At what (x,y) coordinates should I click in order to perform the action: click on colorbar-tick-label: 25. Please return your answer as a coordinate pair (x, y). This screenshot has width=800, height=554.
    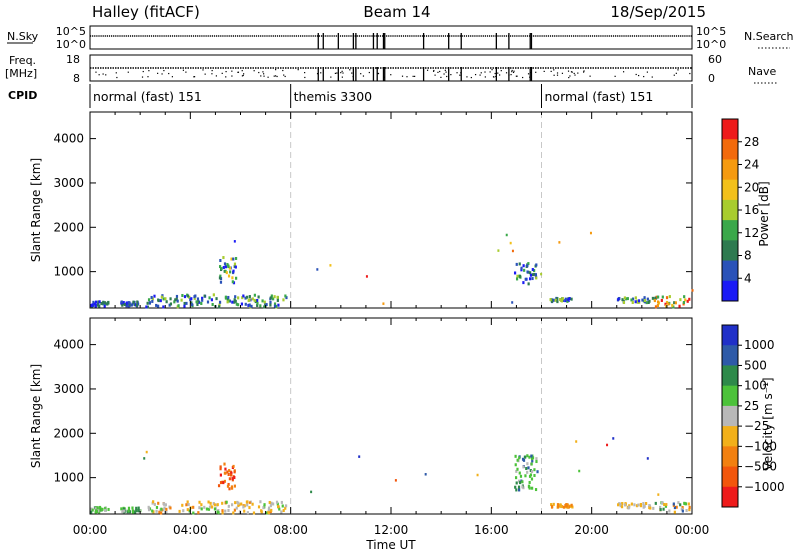
    Looking at the image, I should click on (751, 406).